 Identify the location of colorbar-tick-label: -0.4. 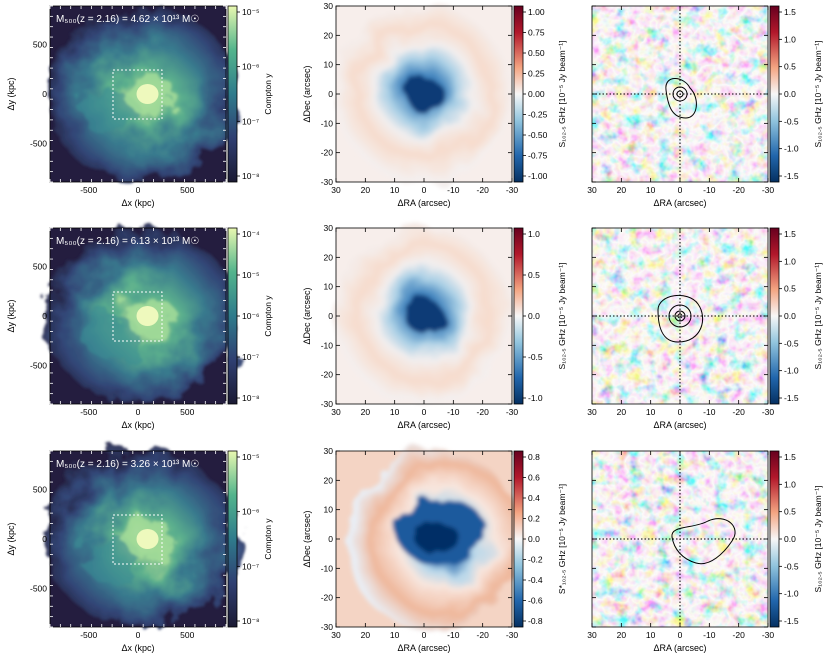
(535, 580).